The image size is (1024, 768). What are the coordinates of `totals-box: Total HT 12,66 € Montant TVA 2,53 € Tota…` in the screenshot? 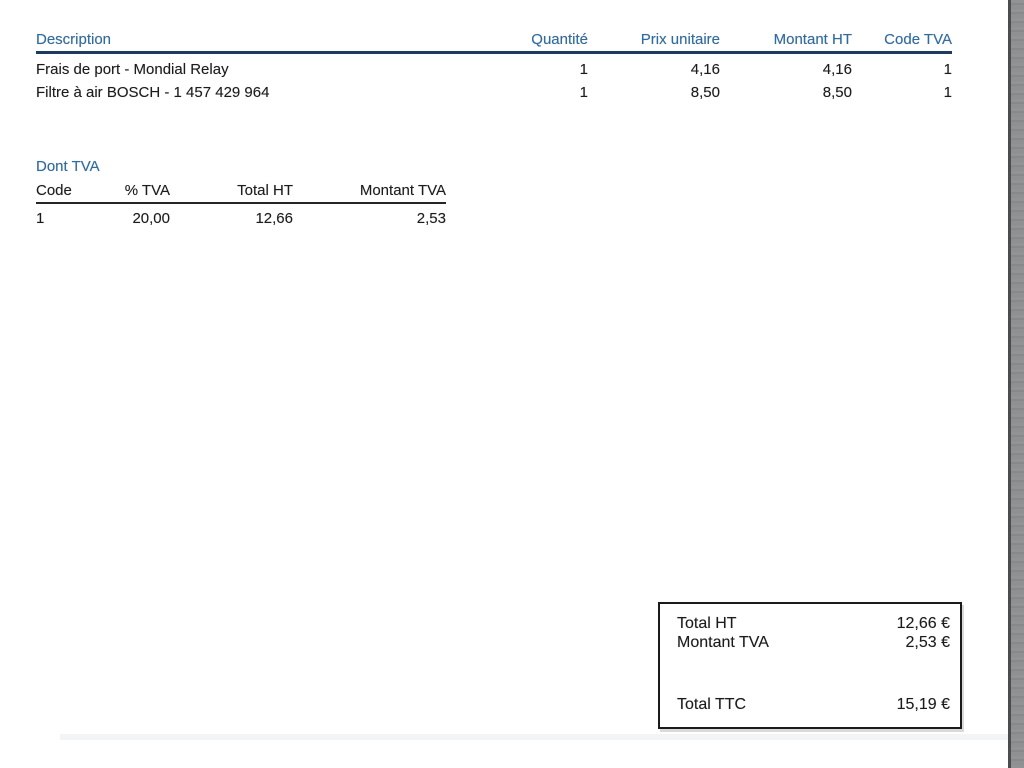 It's located at (810, 665).